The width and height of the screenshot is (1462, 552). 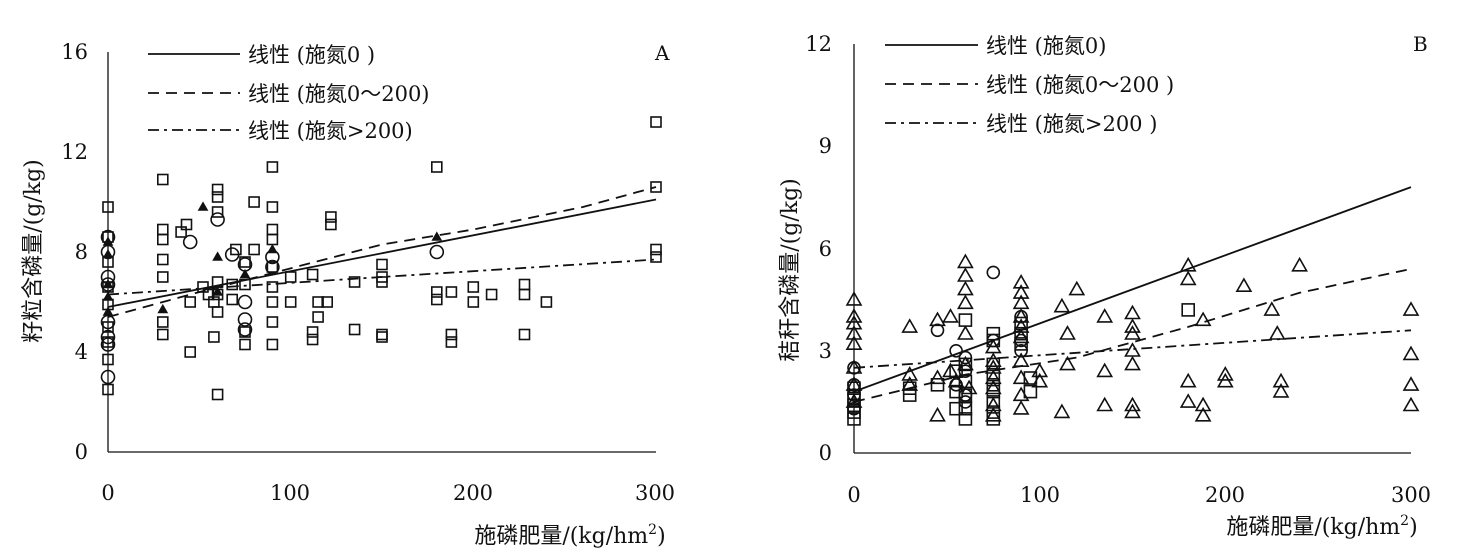 What do you see at coordinates (81, 252) in the screenshot?
I see `panel-a-y-tick-label: 8` at bounding box center [81, 252].